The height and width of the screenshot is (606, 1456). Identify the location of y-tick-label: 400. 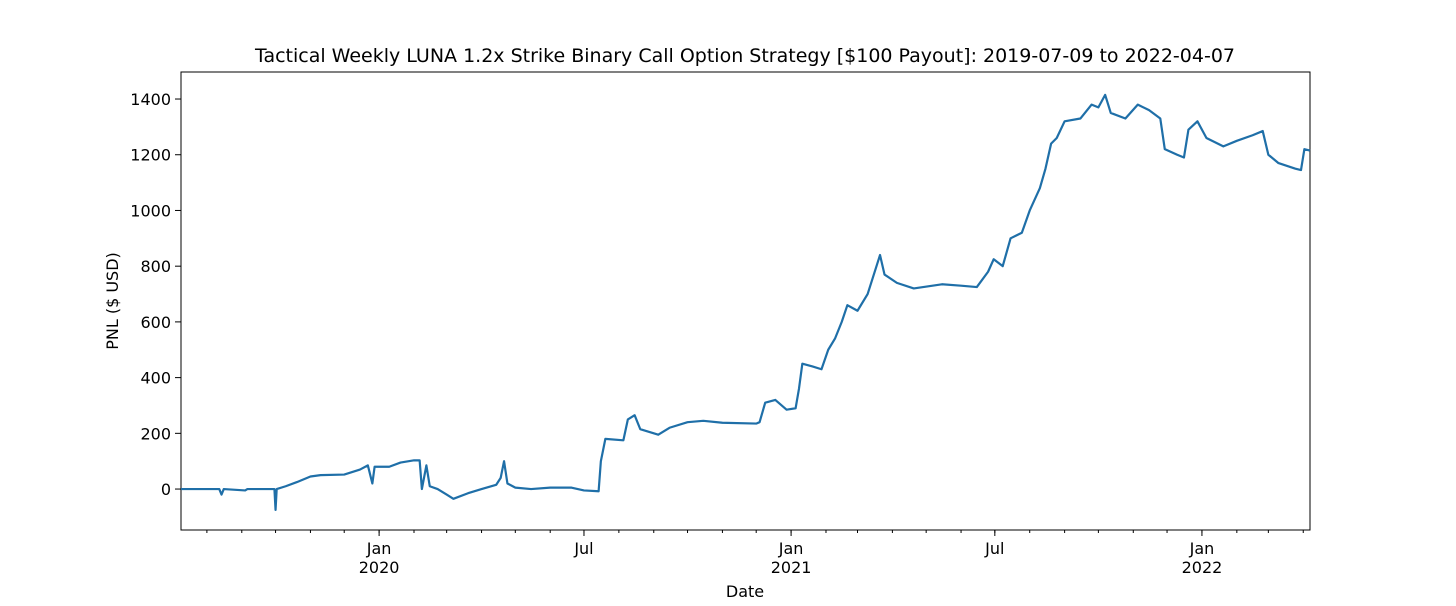
(155, 378).